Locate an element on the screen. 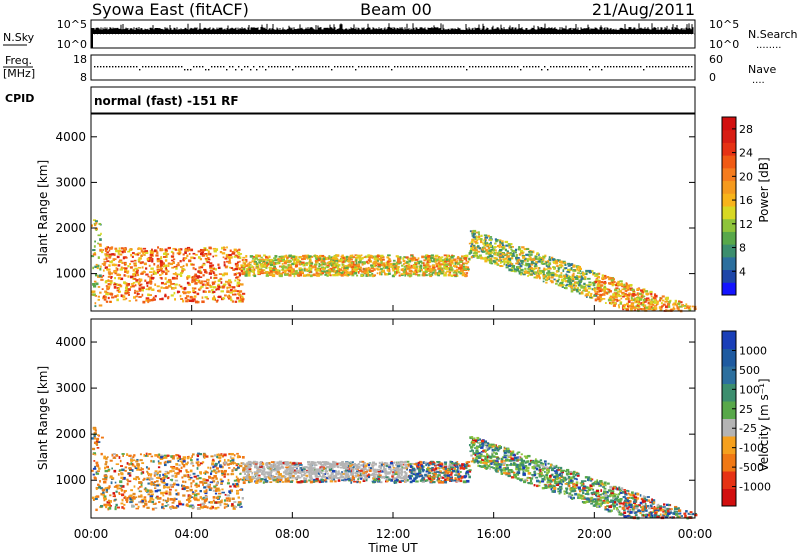 The width and height of the screenshot is (800, 554). colorbar-swatch is located at coordinates (729, 251).